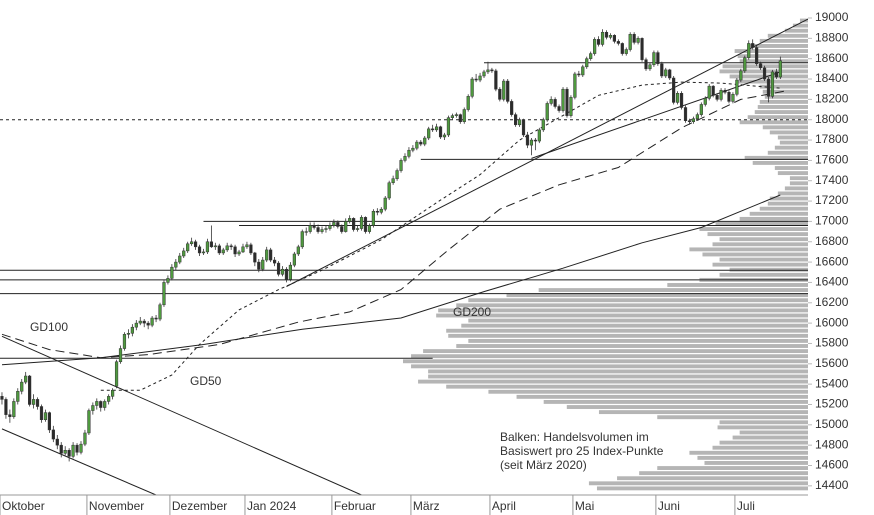  I want to click on ma-label: GD200, so click(472, 312).